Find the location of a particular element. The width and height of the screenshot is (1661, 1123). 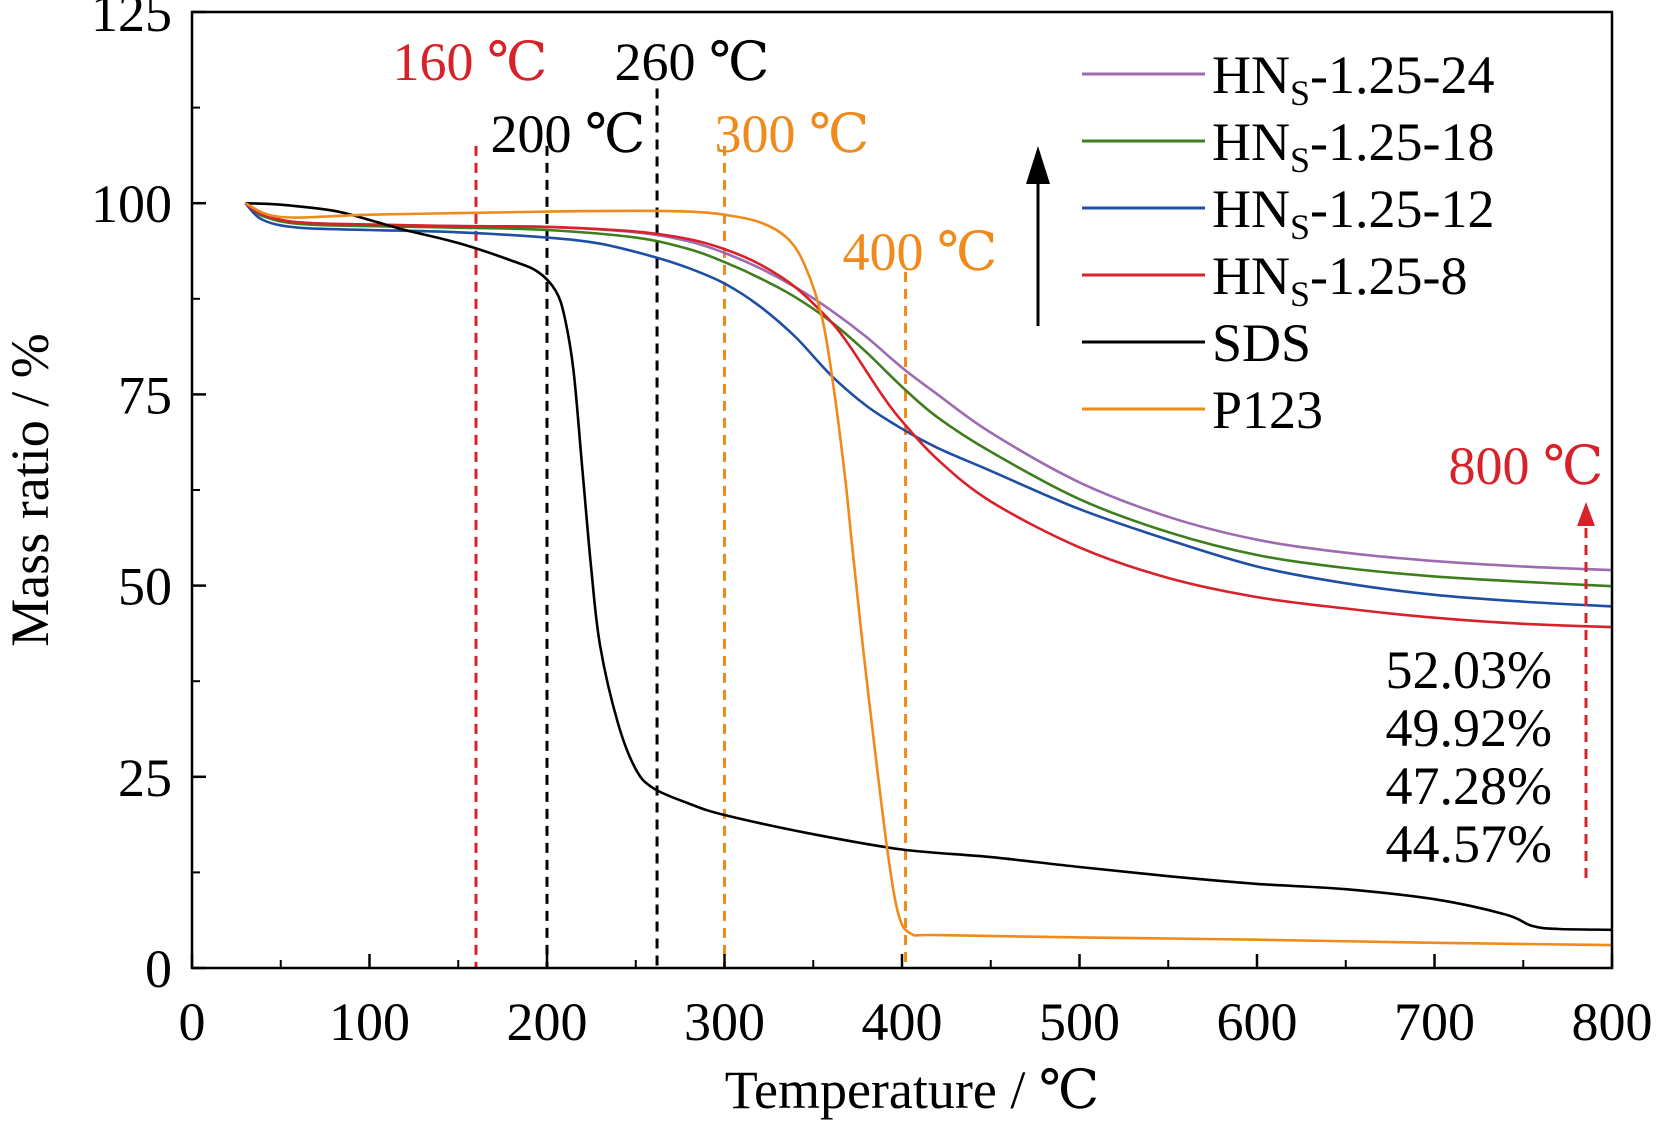

legend-label-1: HNS-1.25-18 is located at coordinates (1353, 146).